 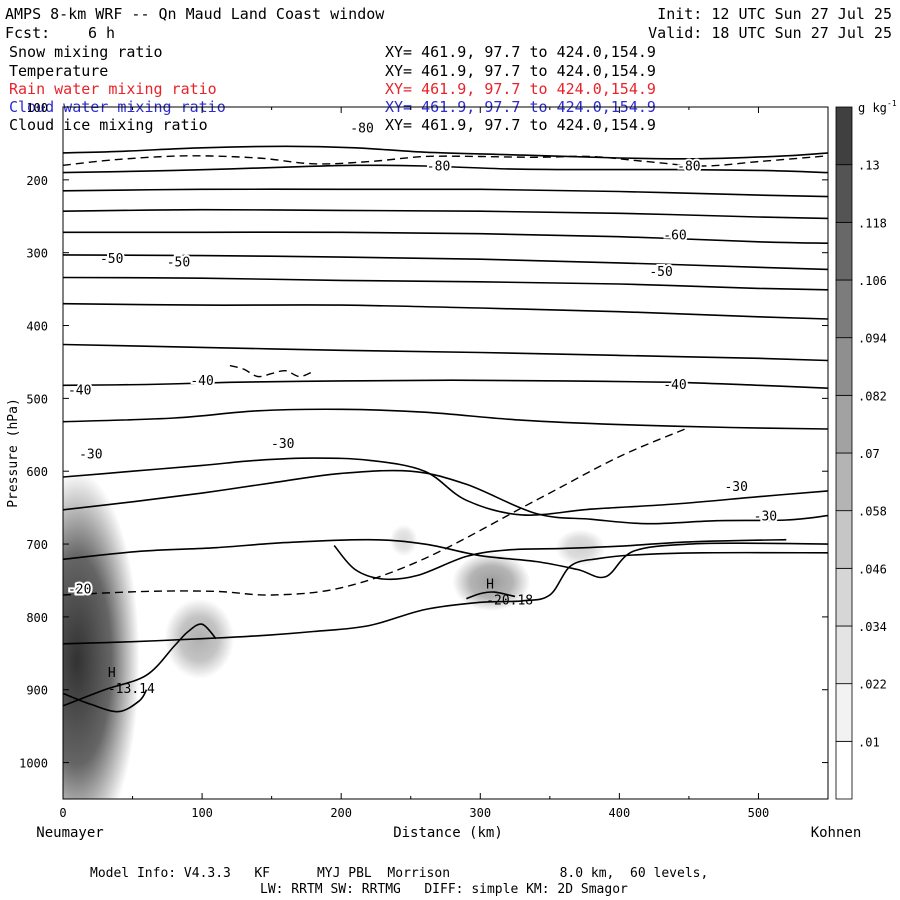 What do you see at coordinates (108, 125) in the screenshot?
I see `field-name-cloud-ice: Cloud ice mixing ratio` at bounding box center [108, 125].